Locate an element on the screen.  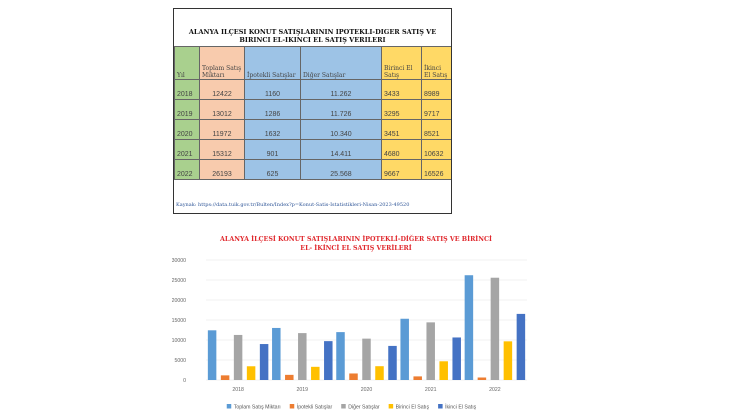
x-tick-label: 2018 is located at coordinates (238, 390).